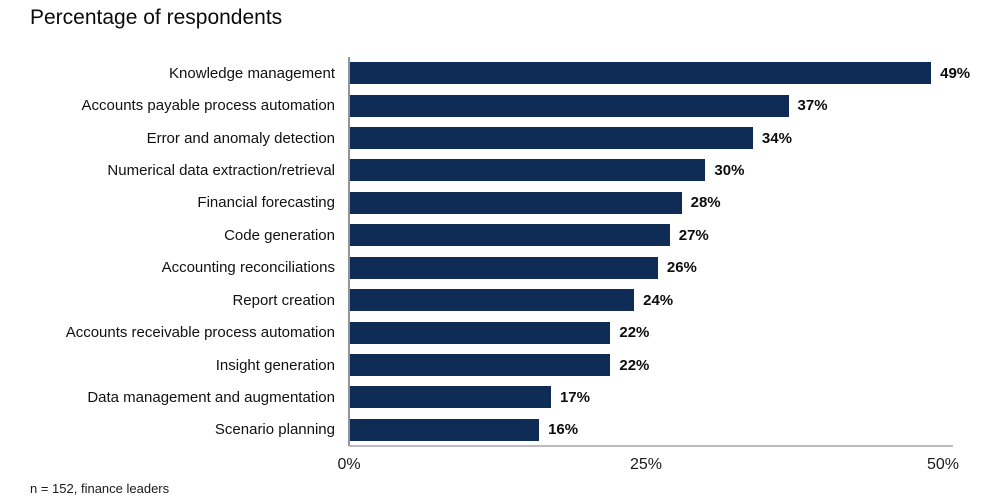 Image resolution: width=1008 pixels, height=503 pixels. What do you see at coordinates (812, 106) in the screenshot?
I see `value-label: 37%` at bounding box center [812, 106].